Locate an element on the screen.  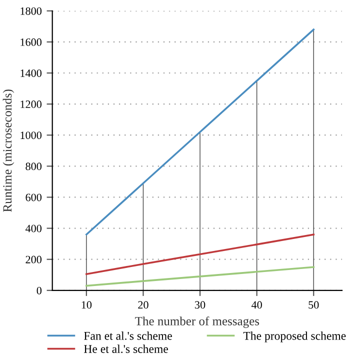
y-tick-label: 1000 is located at coordinates (31, 136).